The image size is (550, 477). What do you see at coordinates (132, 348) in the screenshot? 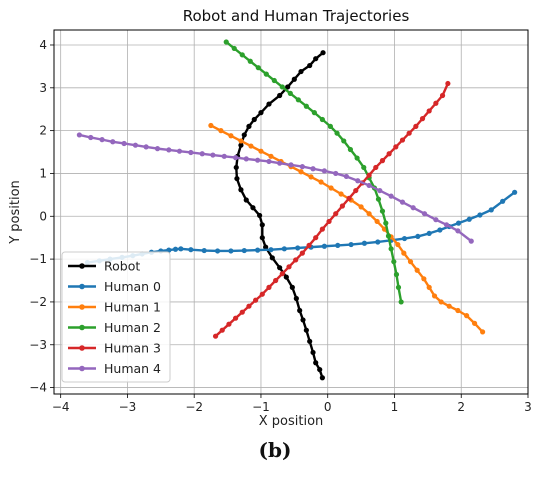
I see `legend-label-human-3: Human 3` at bounding box center [132, 348].